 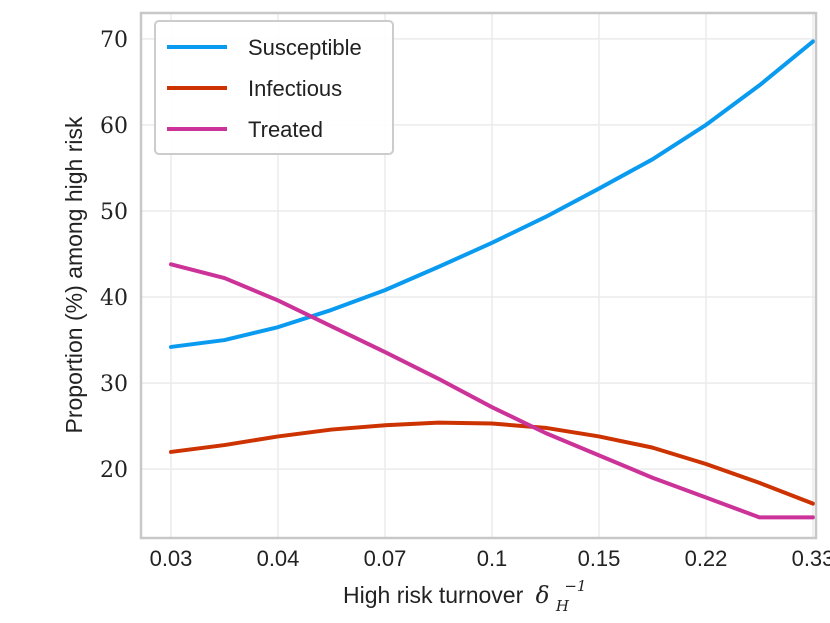 I want to click on y-tick-label: 70, so click(x=114, y=40).